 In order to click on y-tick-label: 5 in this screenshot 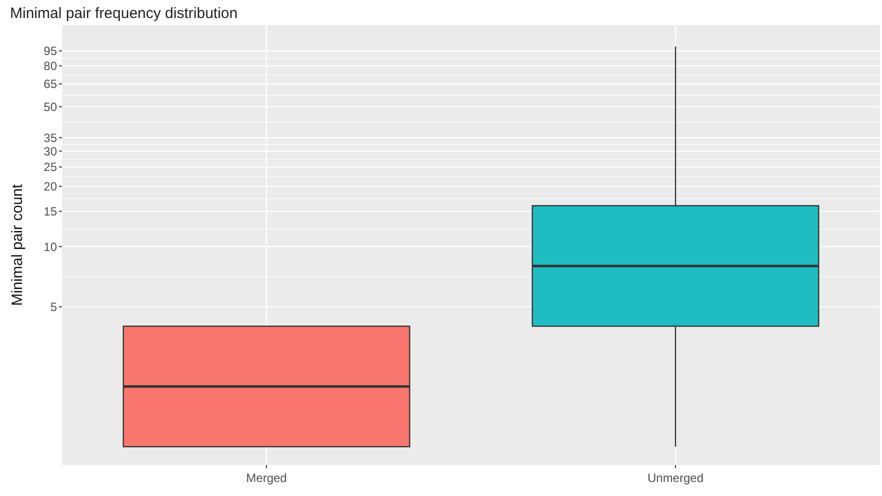, I will do `click(54, 307)`.